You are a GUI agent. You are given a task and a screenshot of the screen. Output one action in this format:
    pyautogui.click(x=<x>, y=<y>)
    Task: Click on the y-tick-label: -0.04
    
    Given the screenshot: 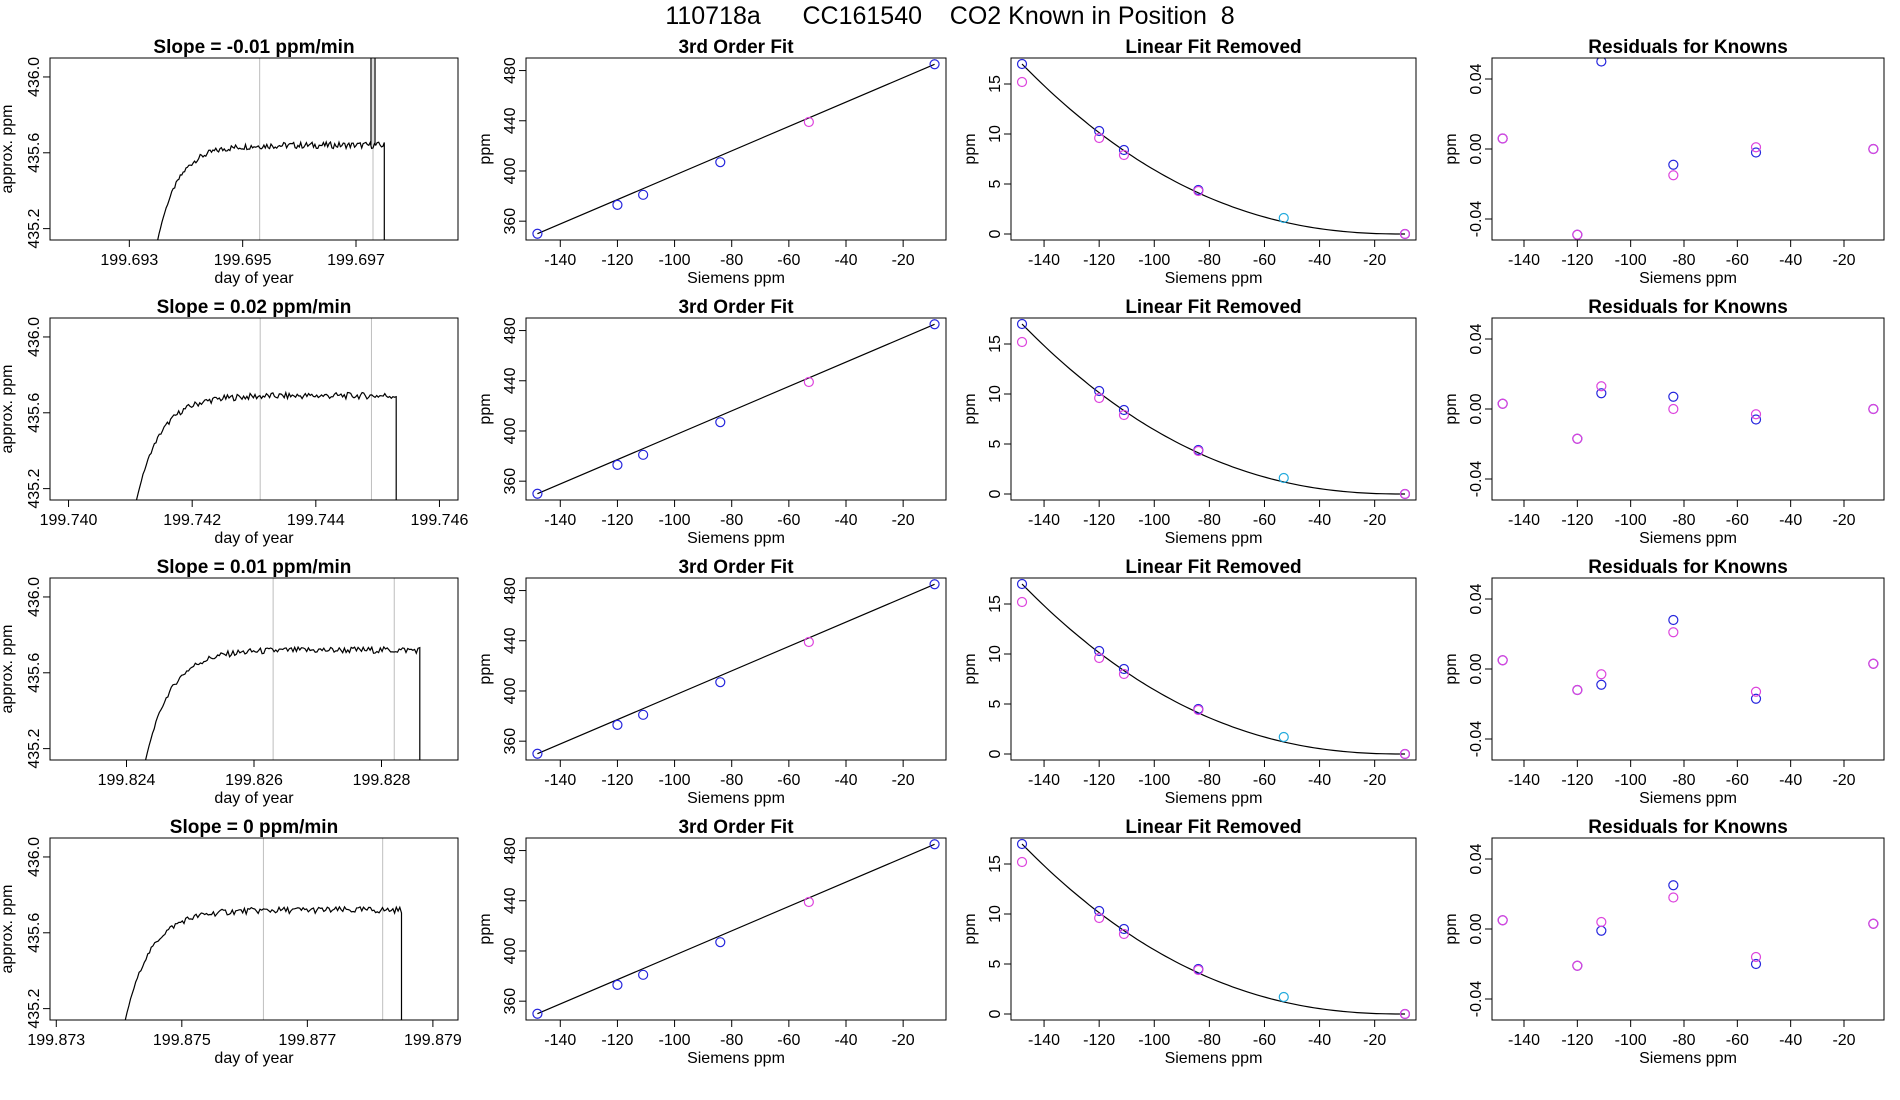 What is the action you would take?
    pyautogui.click(x=1476, y=739)
    